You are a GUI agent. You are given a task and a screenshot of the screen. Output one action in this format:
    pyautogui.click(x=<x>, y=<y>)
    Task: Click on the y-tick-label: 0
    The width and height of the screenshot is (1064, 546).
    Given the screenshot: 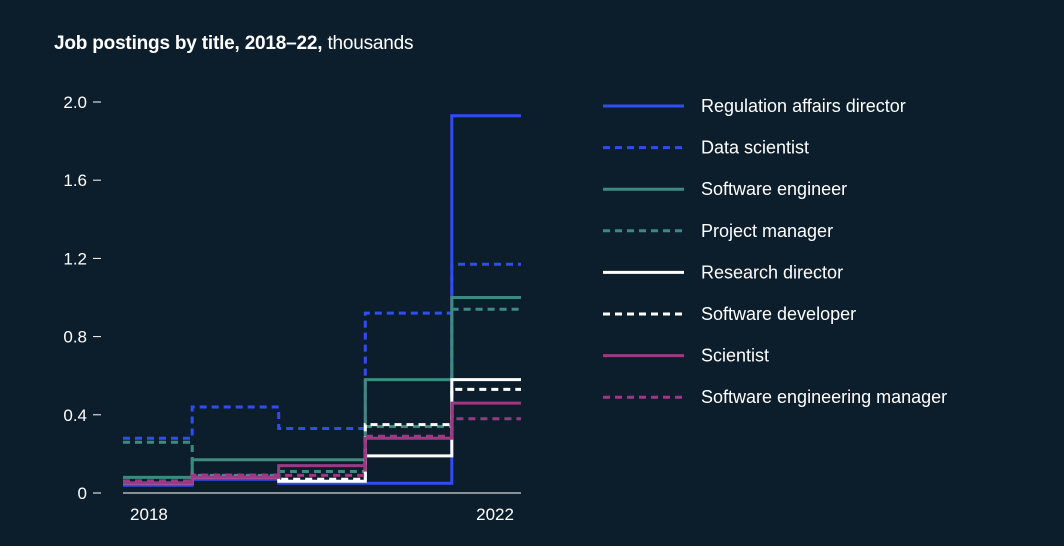 What is the action you would take?
    pyautogui.click(x=82, y=493)
    